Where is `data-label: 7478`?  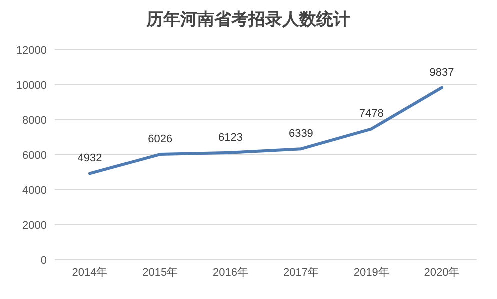
data-label: 7478 is located at coordinates (371, 114).